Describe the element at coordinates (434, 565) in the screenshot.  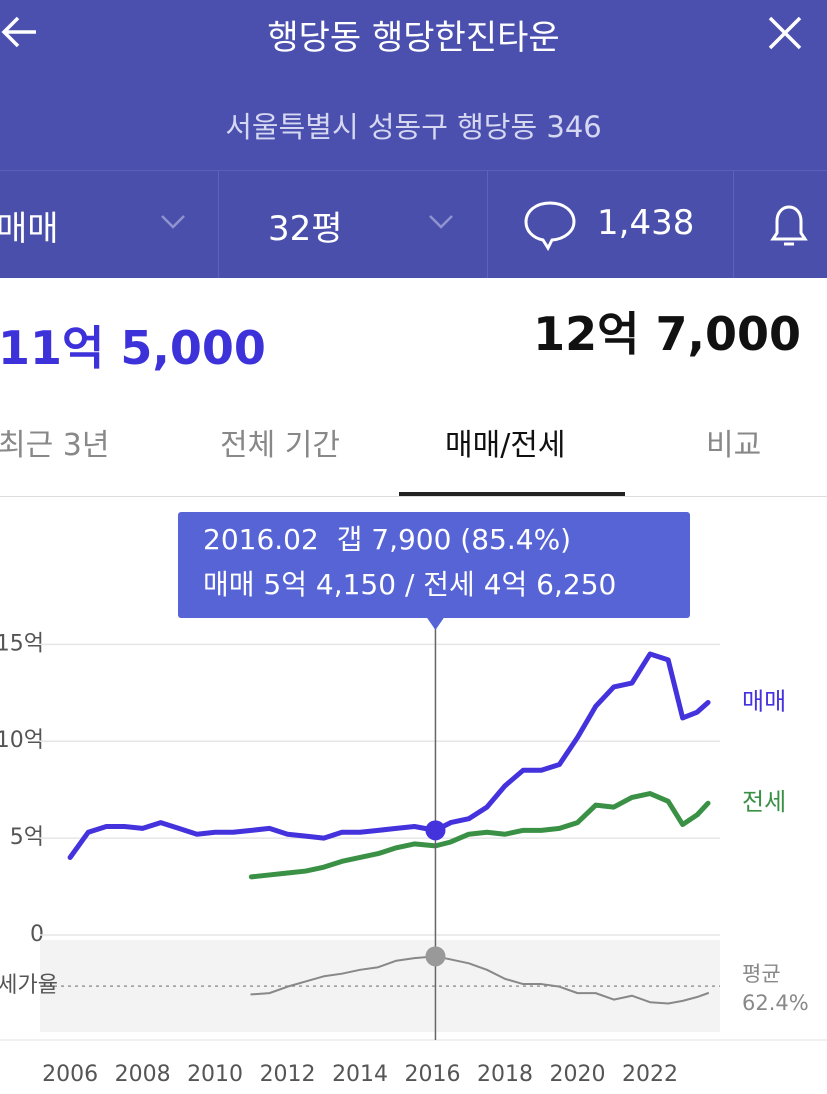
I see `tooltip-box` at that location.